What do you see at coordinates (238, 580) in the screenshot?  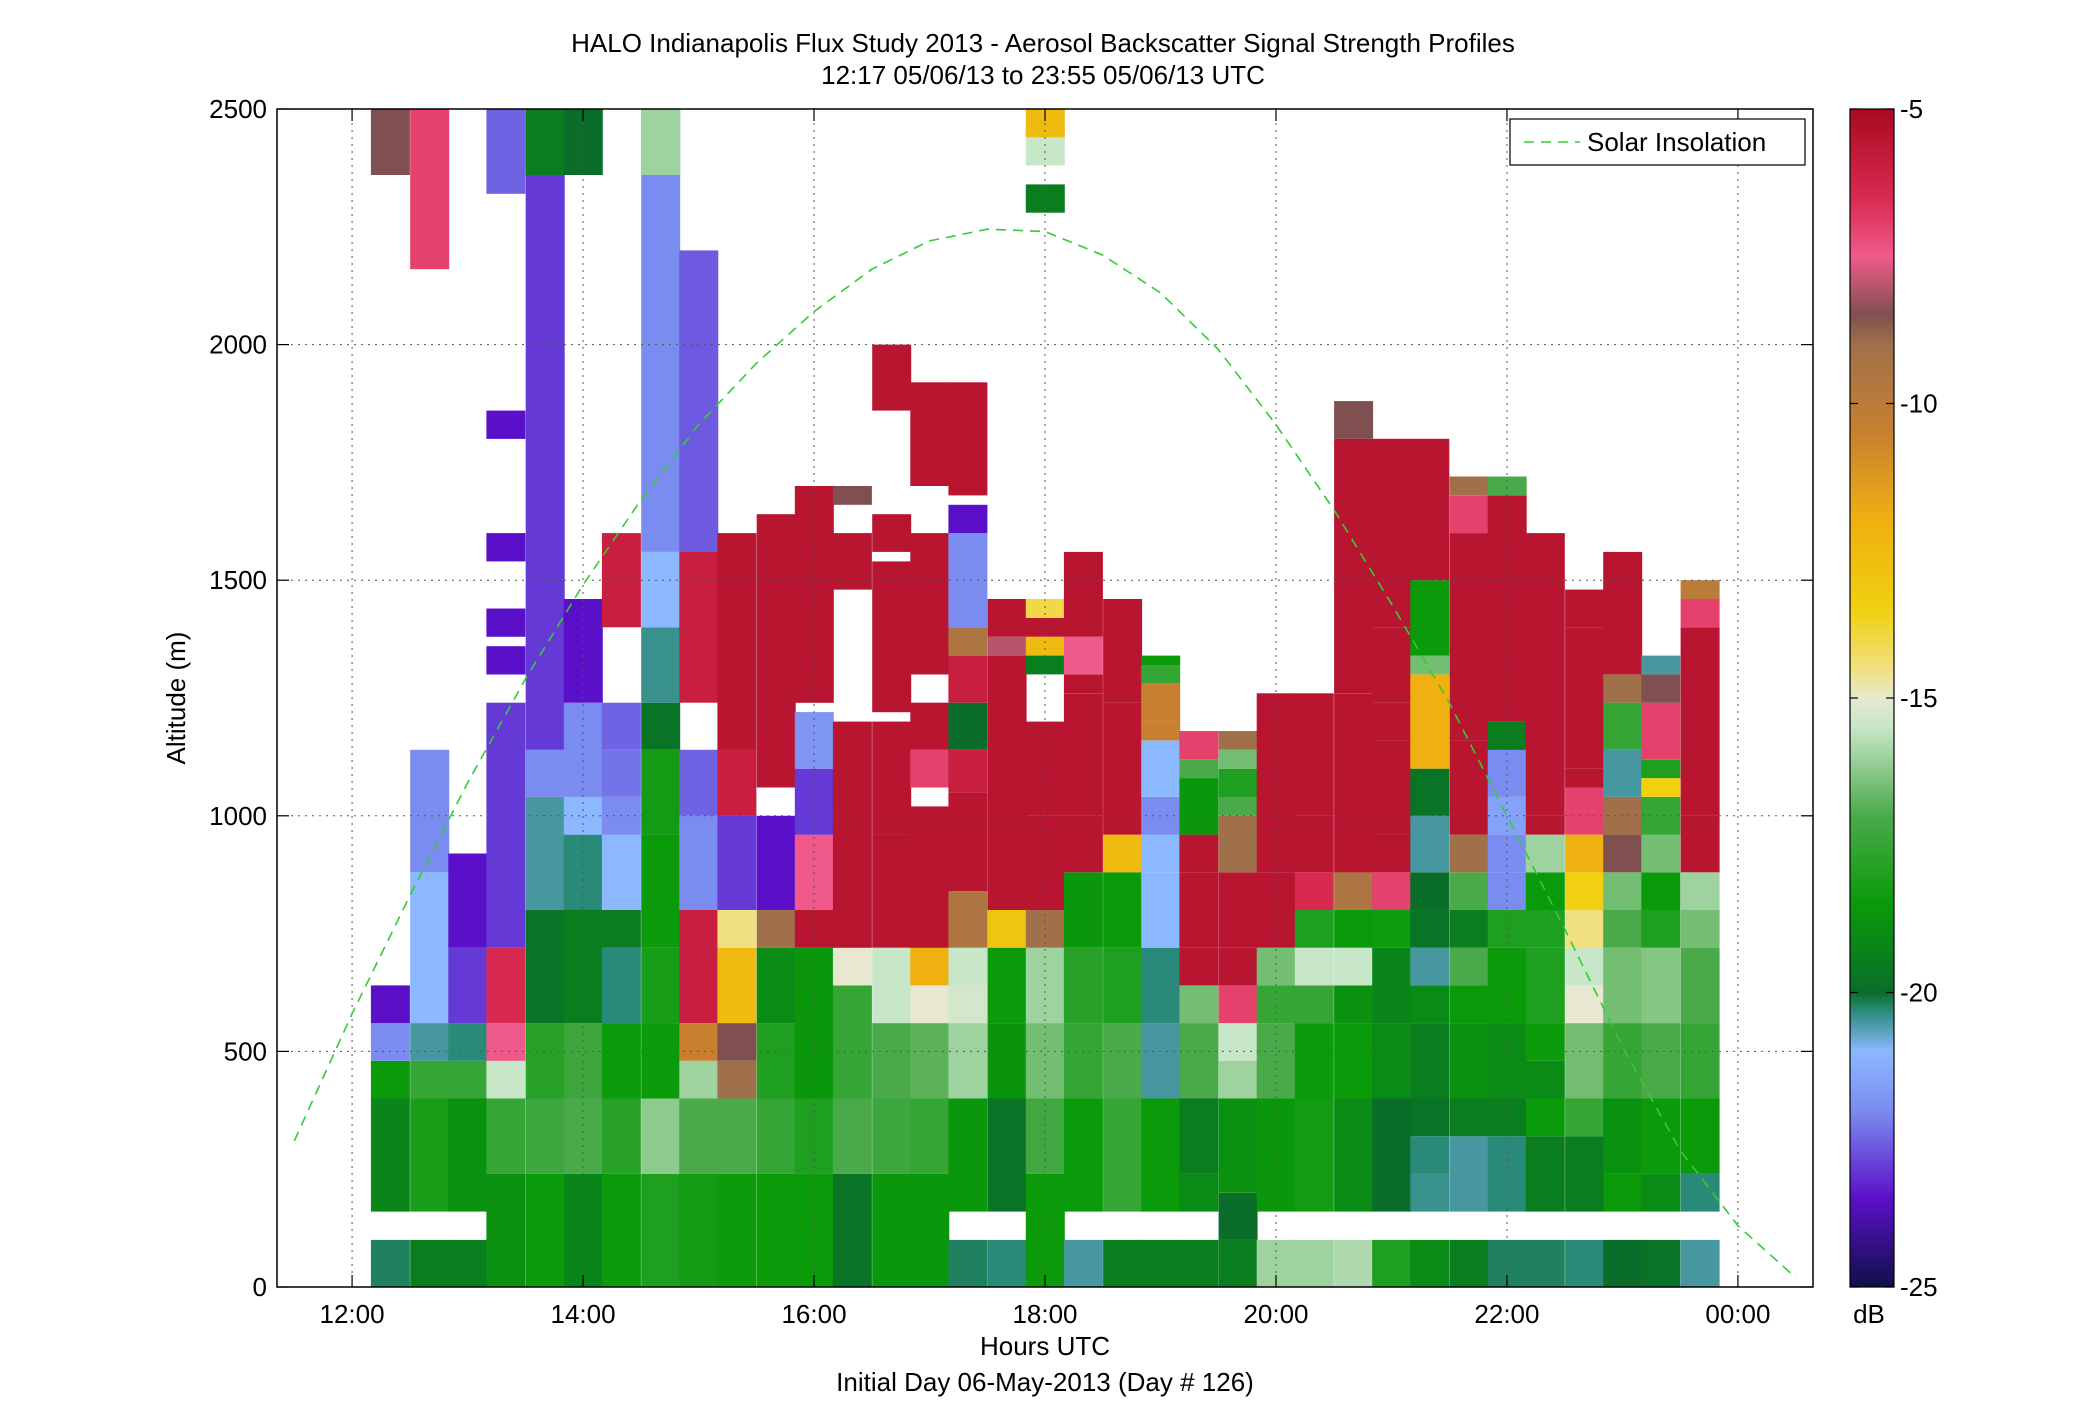 I see `y-tick-label: 1500` at bounding box center [238, 580].